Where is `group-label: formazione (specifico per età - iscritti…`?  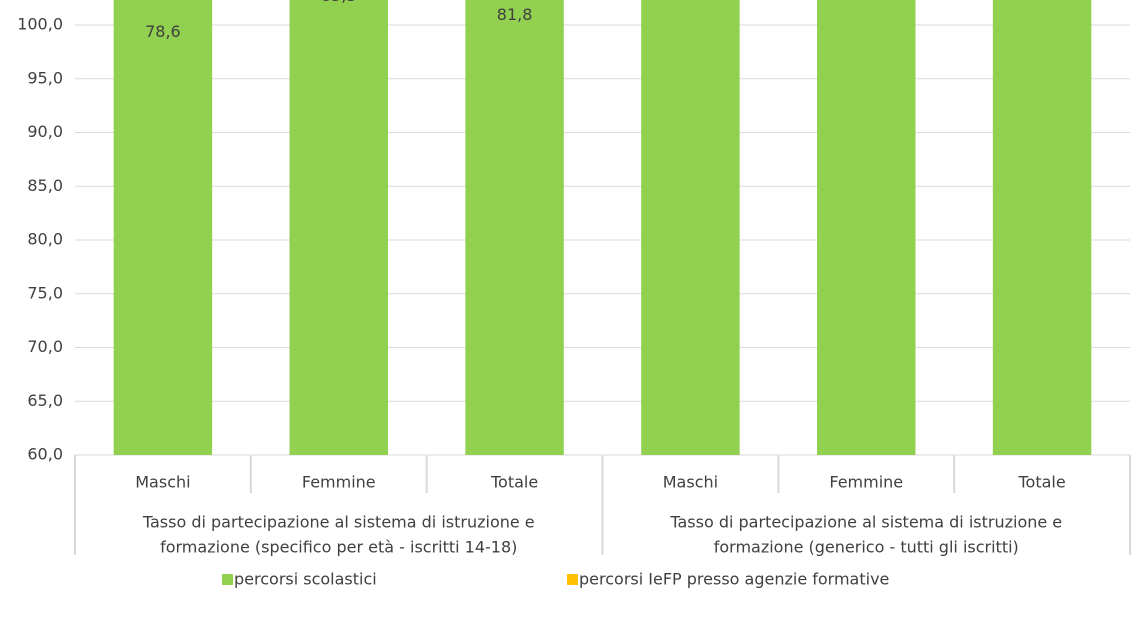 group-label: formazione (specifico per età - iscritti… is located at coordinates (338, 547).